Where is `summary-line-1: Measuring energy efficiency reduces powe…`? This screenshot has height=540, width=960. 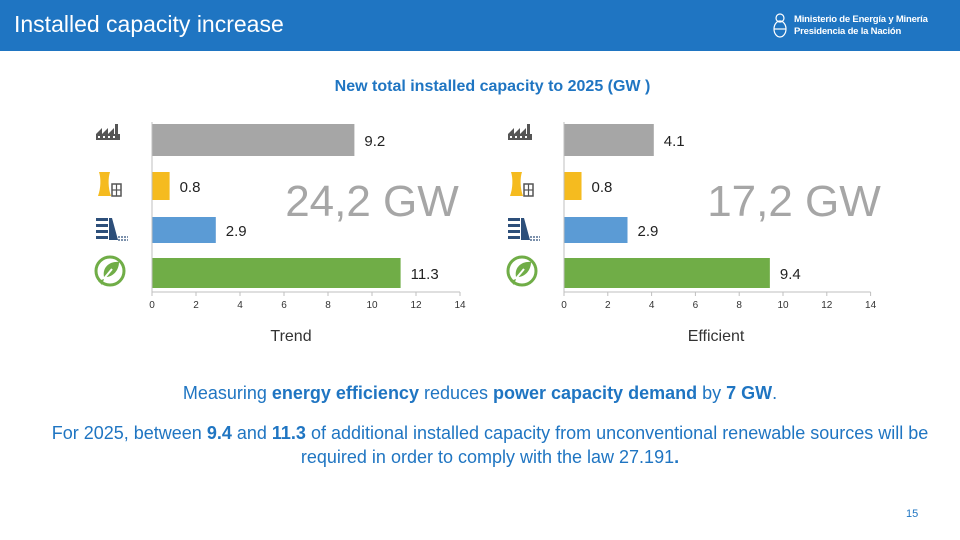
summary-line-1: Measuring energy efficiency reduces powe… is located at coordinates (480, 393).